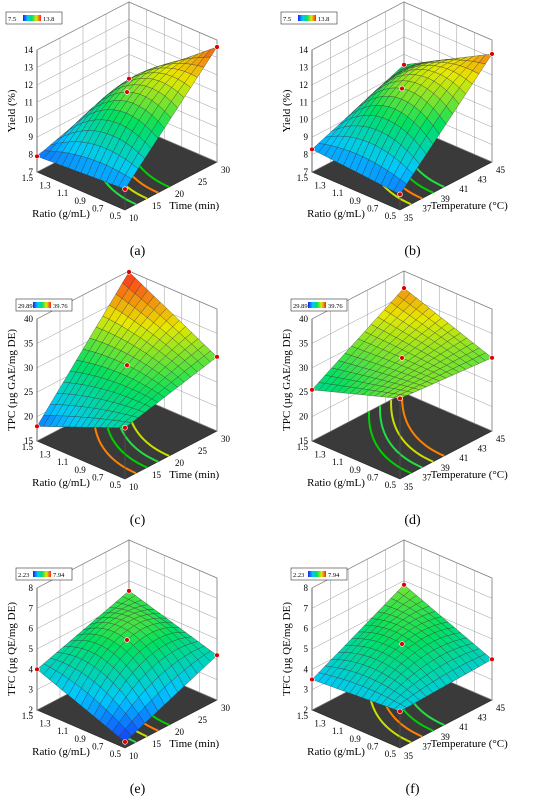 This screenshot has width=550, height=807. What do you see at coordinates (412, 520) in the screenshot?
I see `panel-caption: (d)` at bounding box center [412, 520].